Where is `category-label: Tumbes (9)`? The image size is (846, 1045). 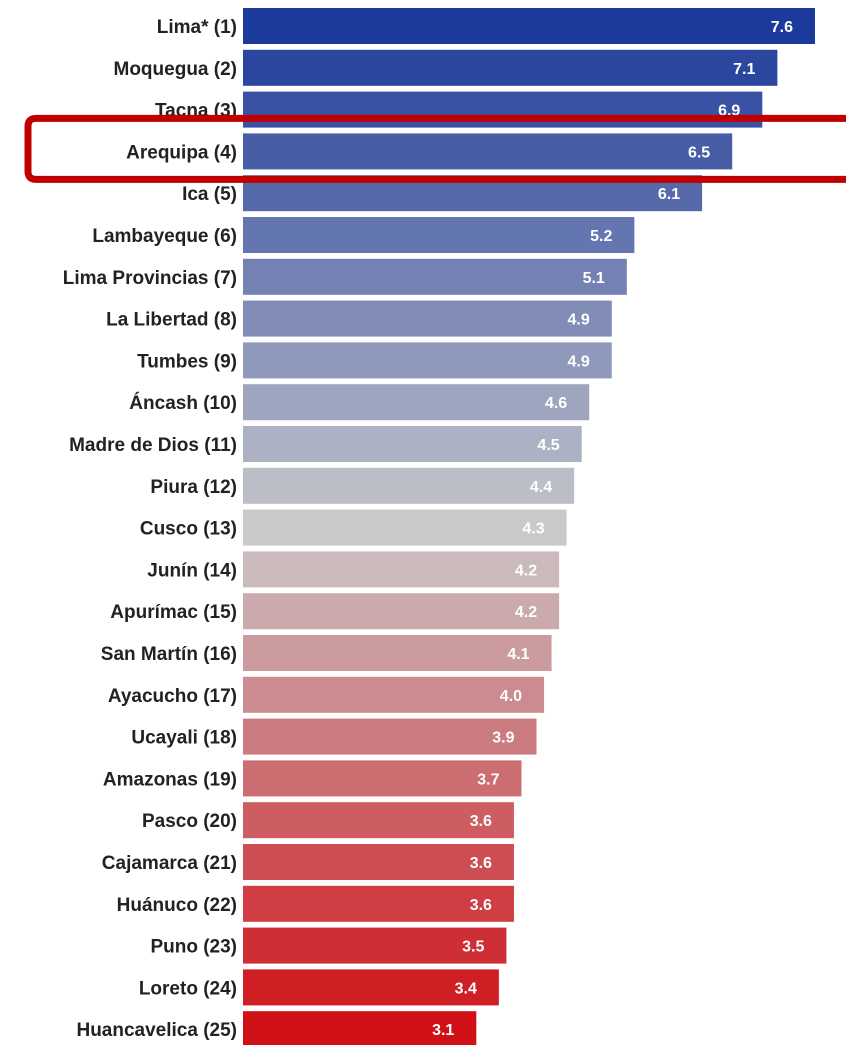 category-label: Tumbes (9) is located at coordinates (187, 361).